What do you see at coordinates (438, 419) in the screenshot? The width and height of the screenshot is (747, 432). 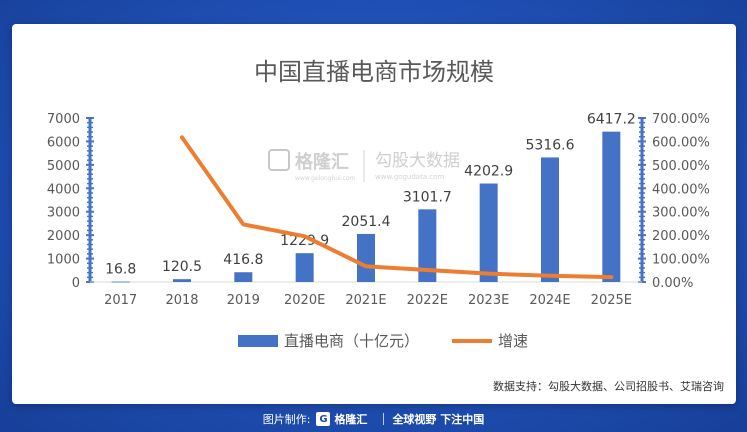 I see `footer-slogan: 全球视野 下注中国` at bounding box center [438, 419].